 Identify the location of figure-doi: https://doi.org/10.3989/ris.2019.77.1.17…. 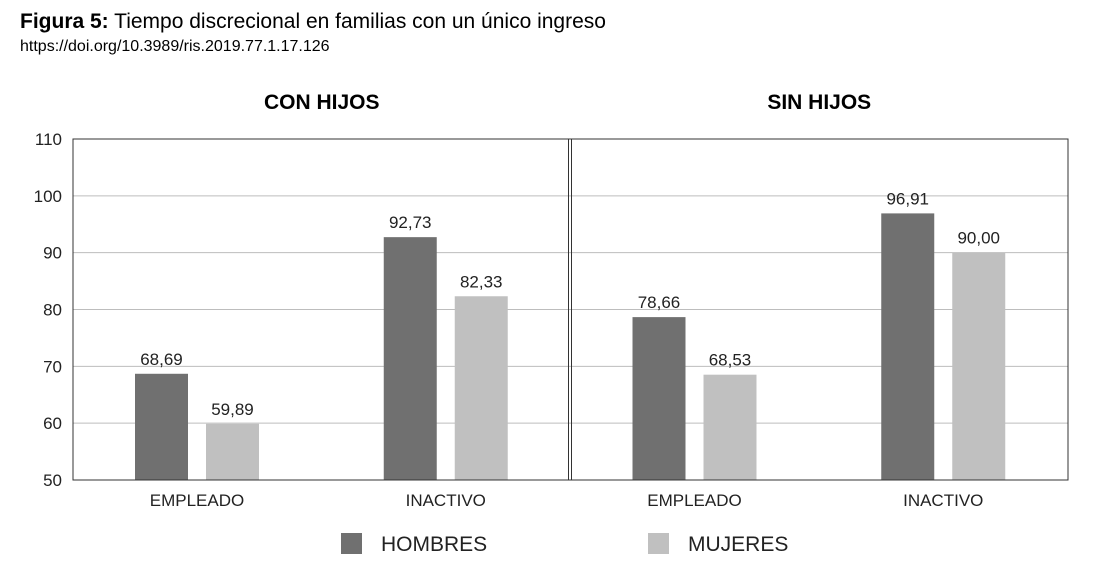
(175, 46).